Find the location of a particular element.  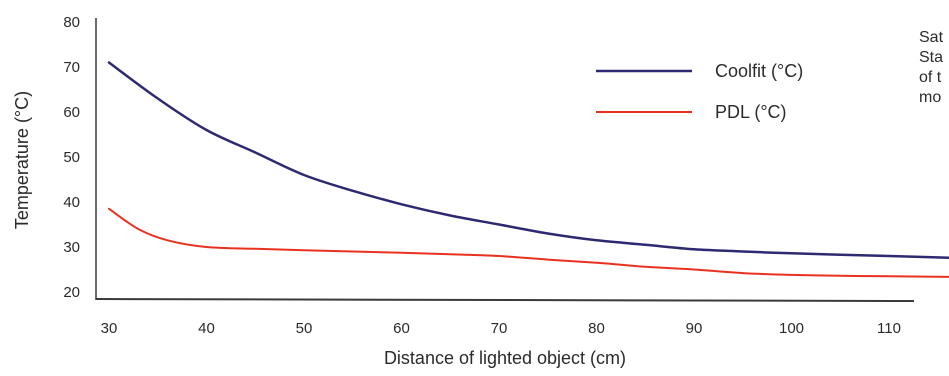

legend-label-pdl: PDL (°C) is located at coordinates (751, 112).